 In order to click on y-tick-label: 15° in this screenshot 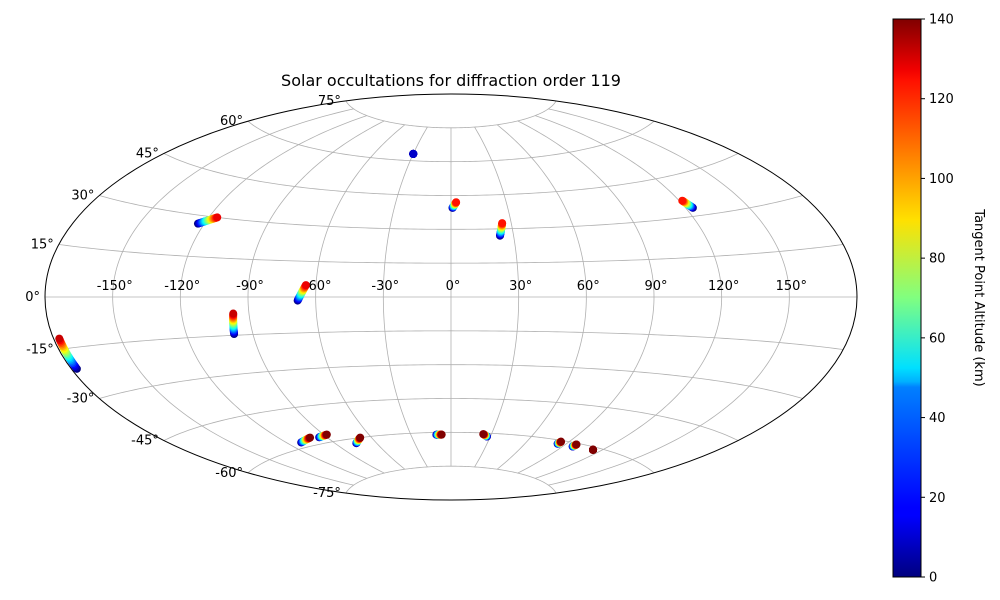, I will do `click(42, 245)`.